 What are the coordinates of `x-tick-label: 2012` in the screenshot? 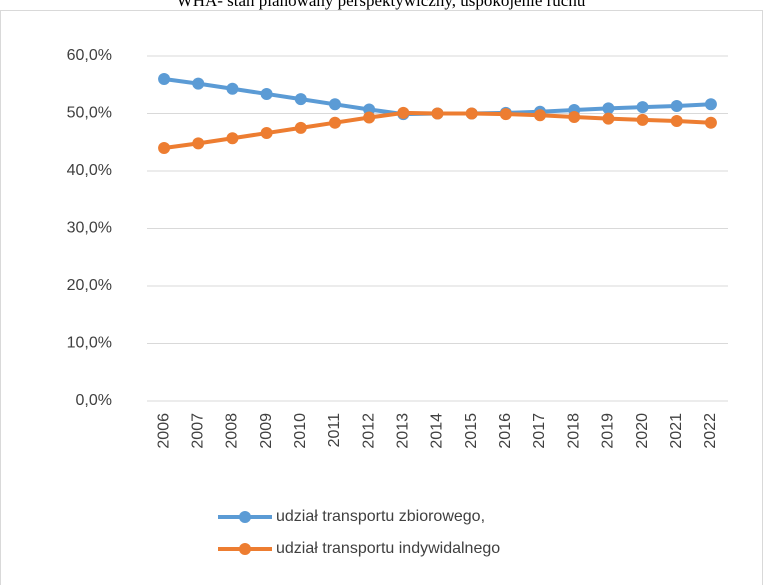 It's located at (368, 431).